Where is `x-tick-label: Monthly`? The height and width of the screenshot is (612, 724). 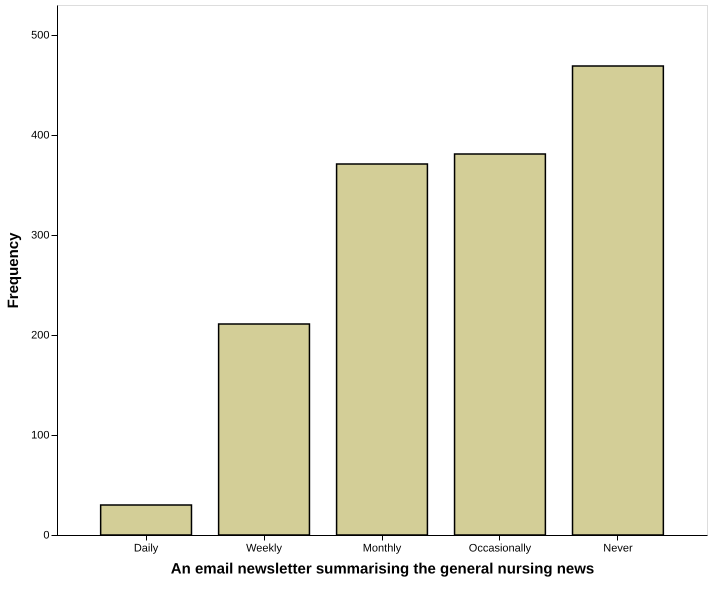 x-tick-label: Monthly is located at coordinates (382, 548).